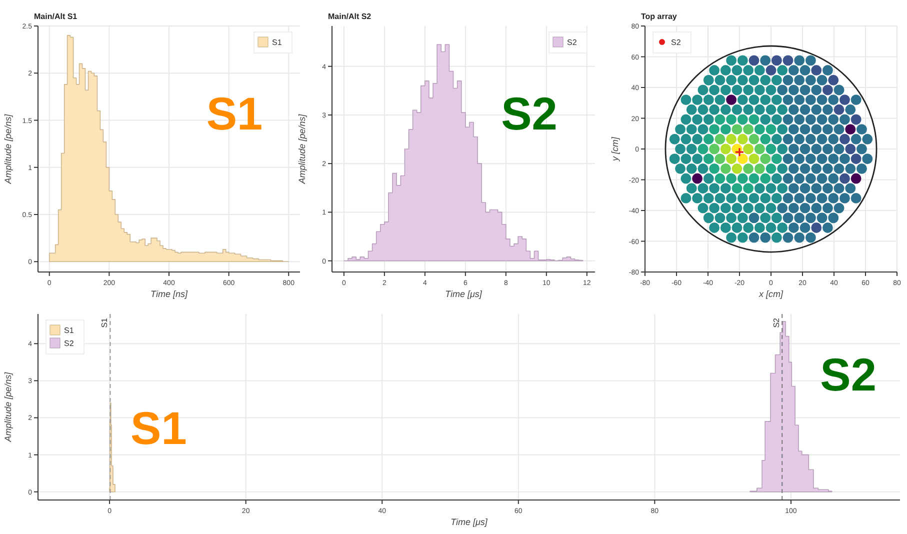 This screenshot has width=907, height=534. I want to click on chart-title: Main/Alt S2, so click(350, 16).